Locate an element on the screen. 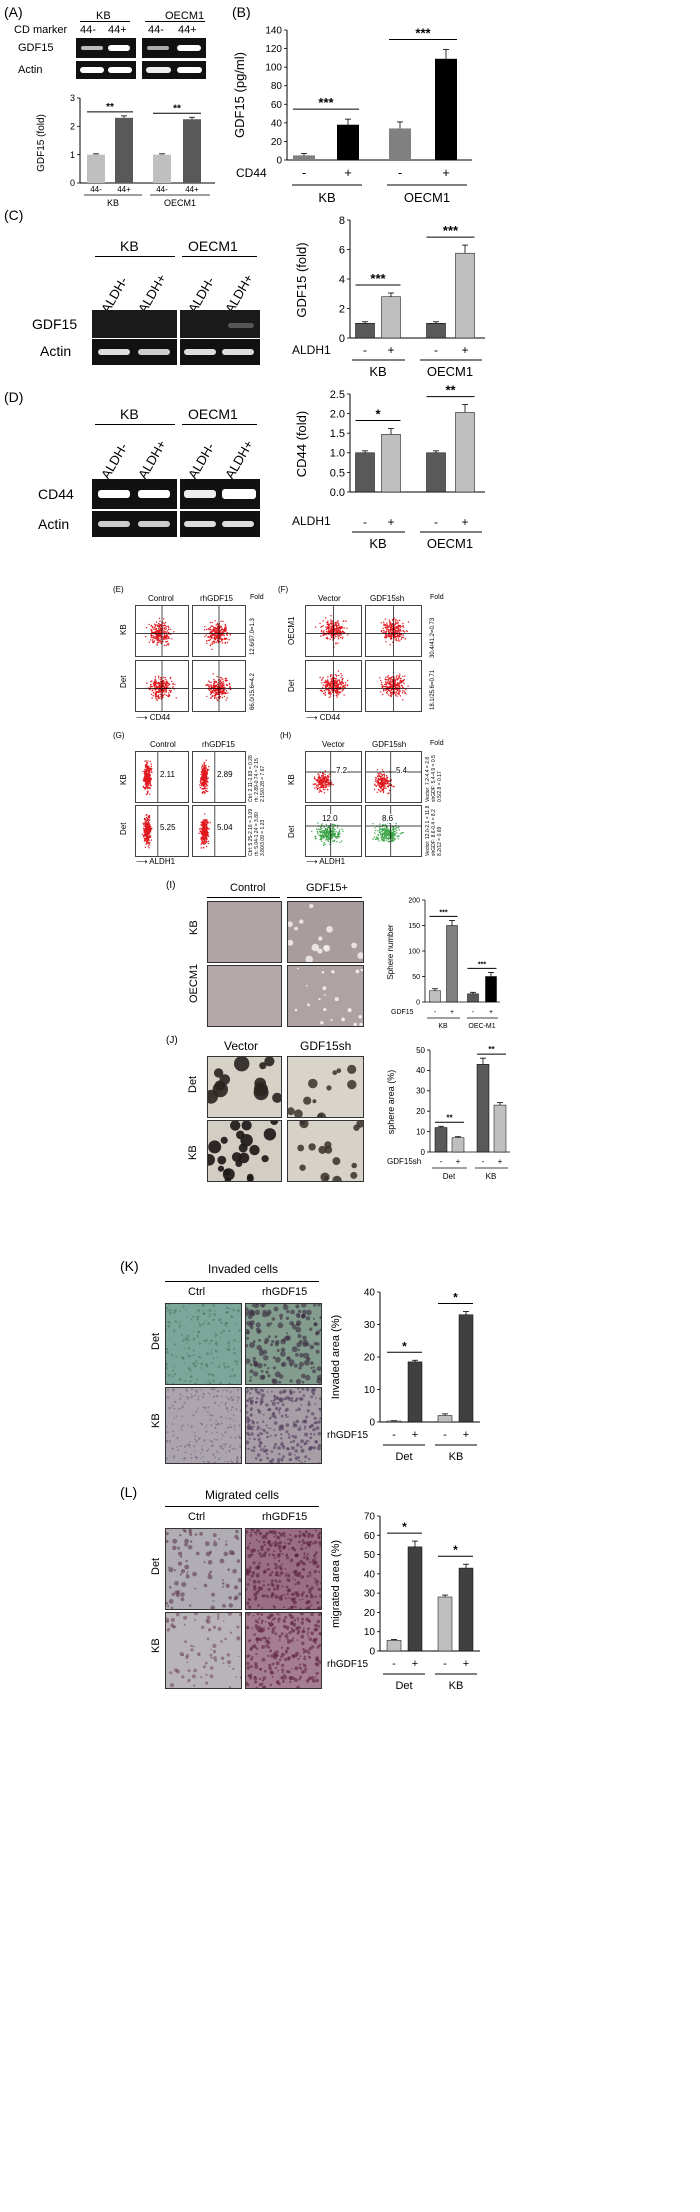 The width and height of the screenshot is (700, 2212). gel-c-actin-oecm1 is located at coordinates (220, 352).